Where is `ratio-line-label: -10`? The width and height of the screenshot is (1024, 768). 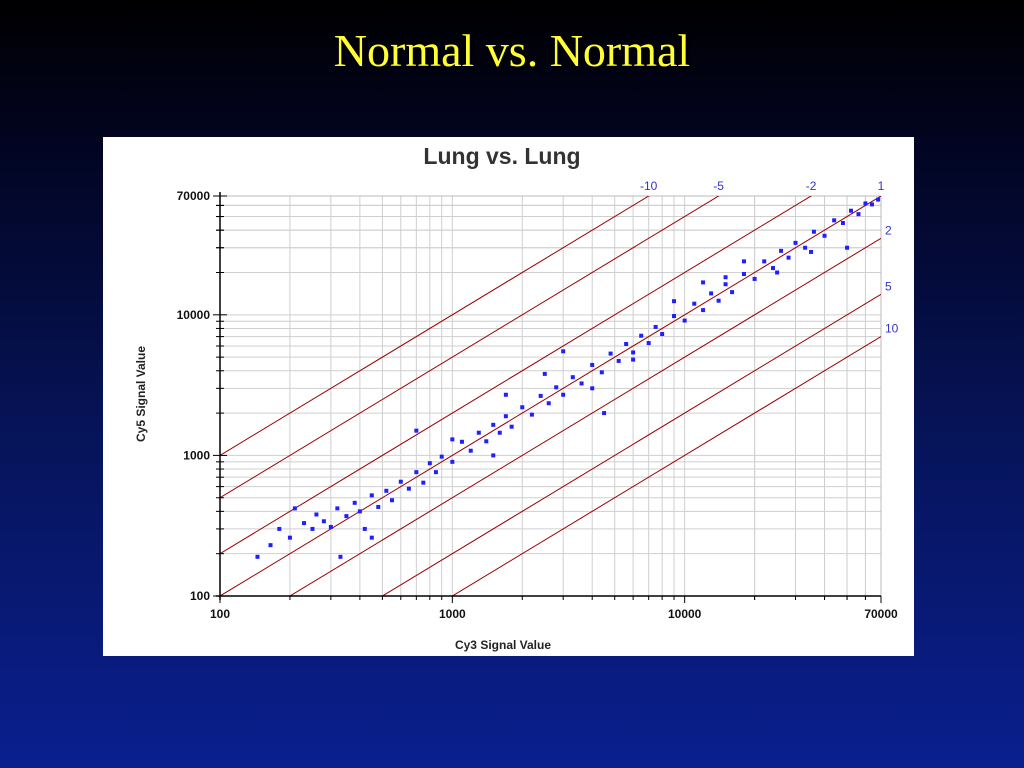
ratio-line-label: -10 is located at coordinates (649, 186).